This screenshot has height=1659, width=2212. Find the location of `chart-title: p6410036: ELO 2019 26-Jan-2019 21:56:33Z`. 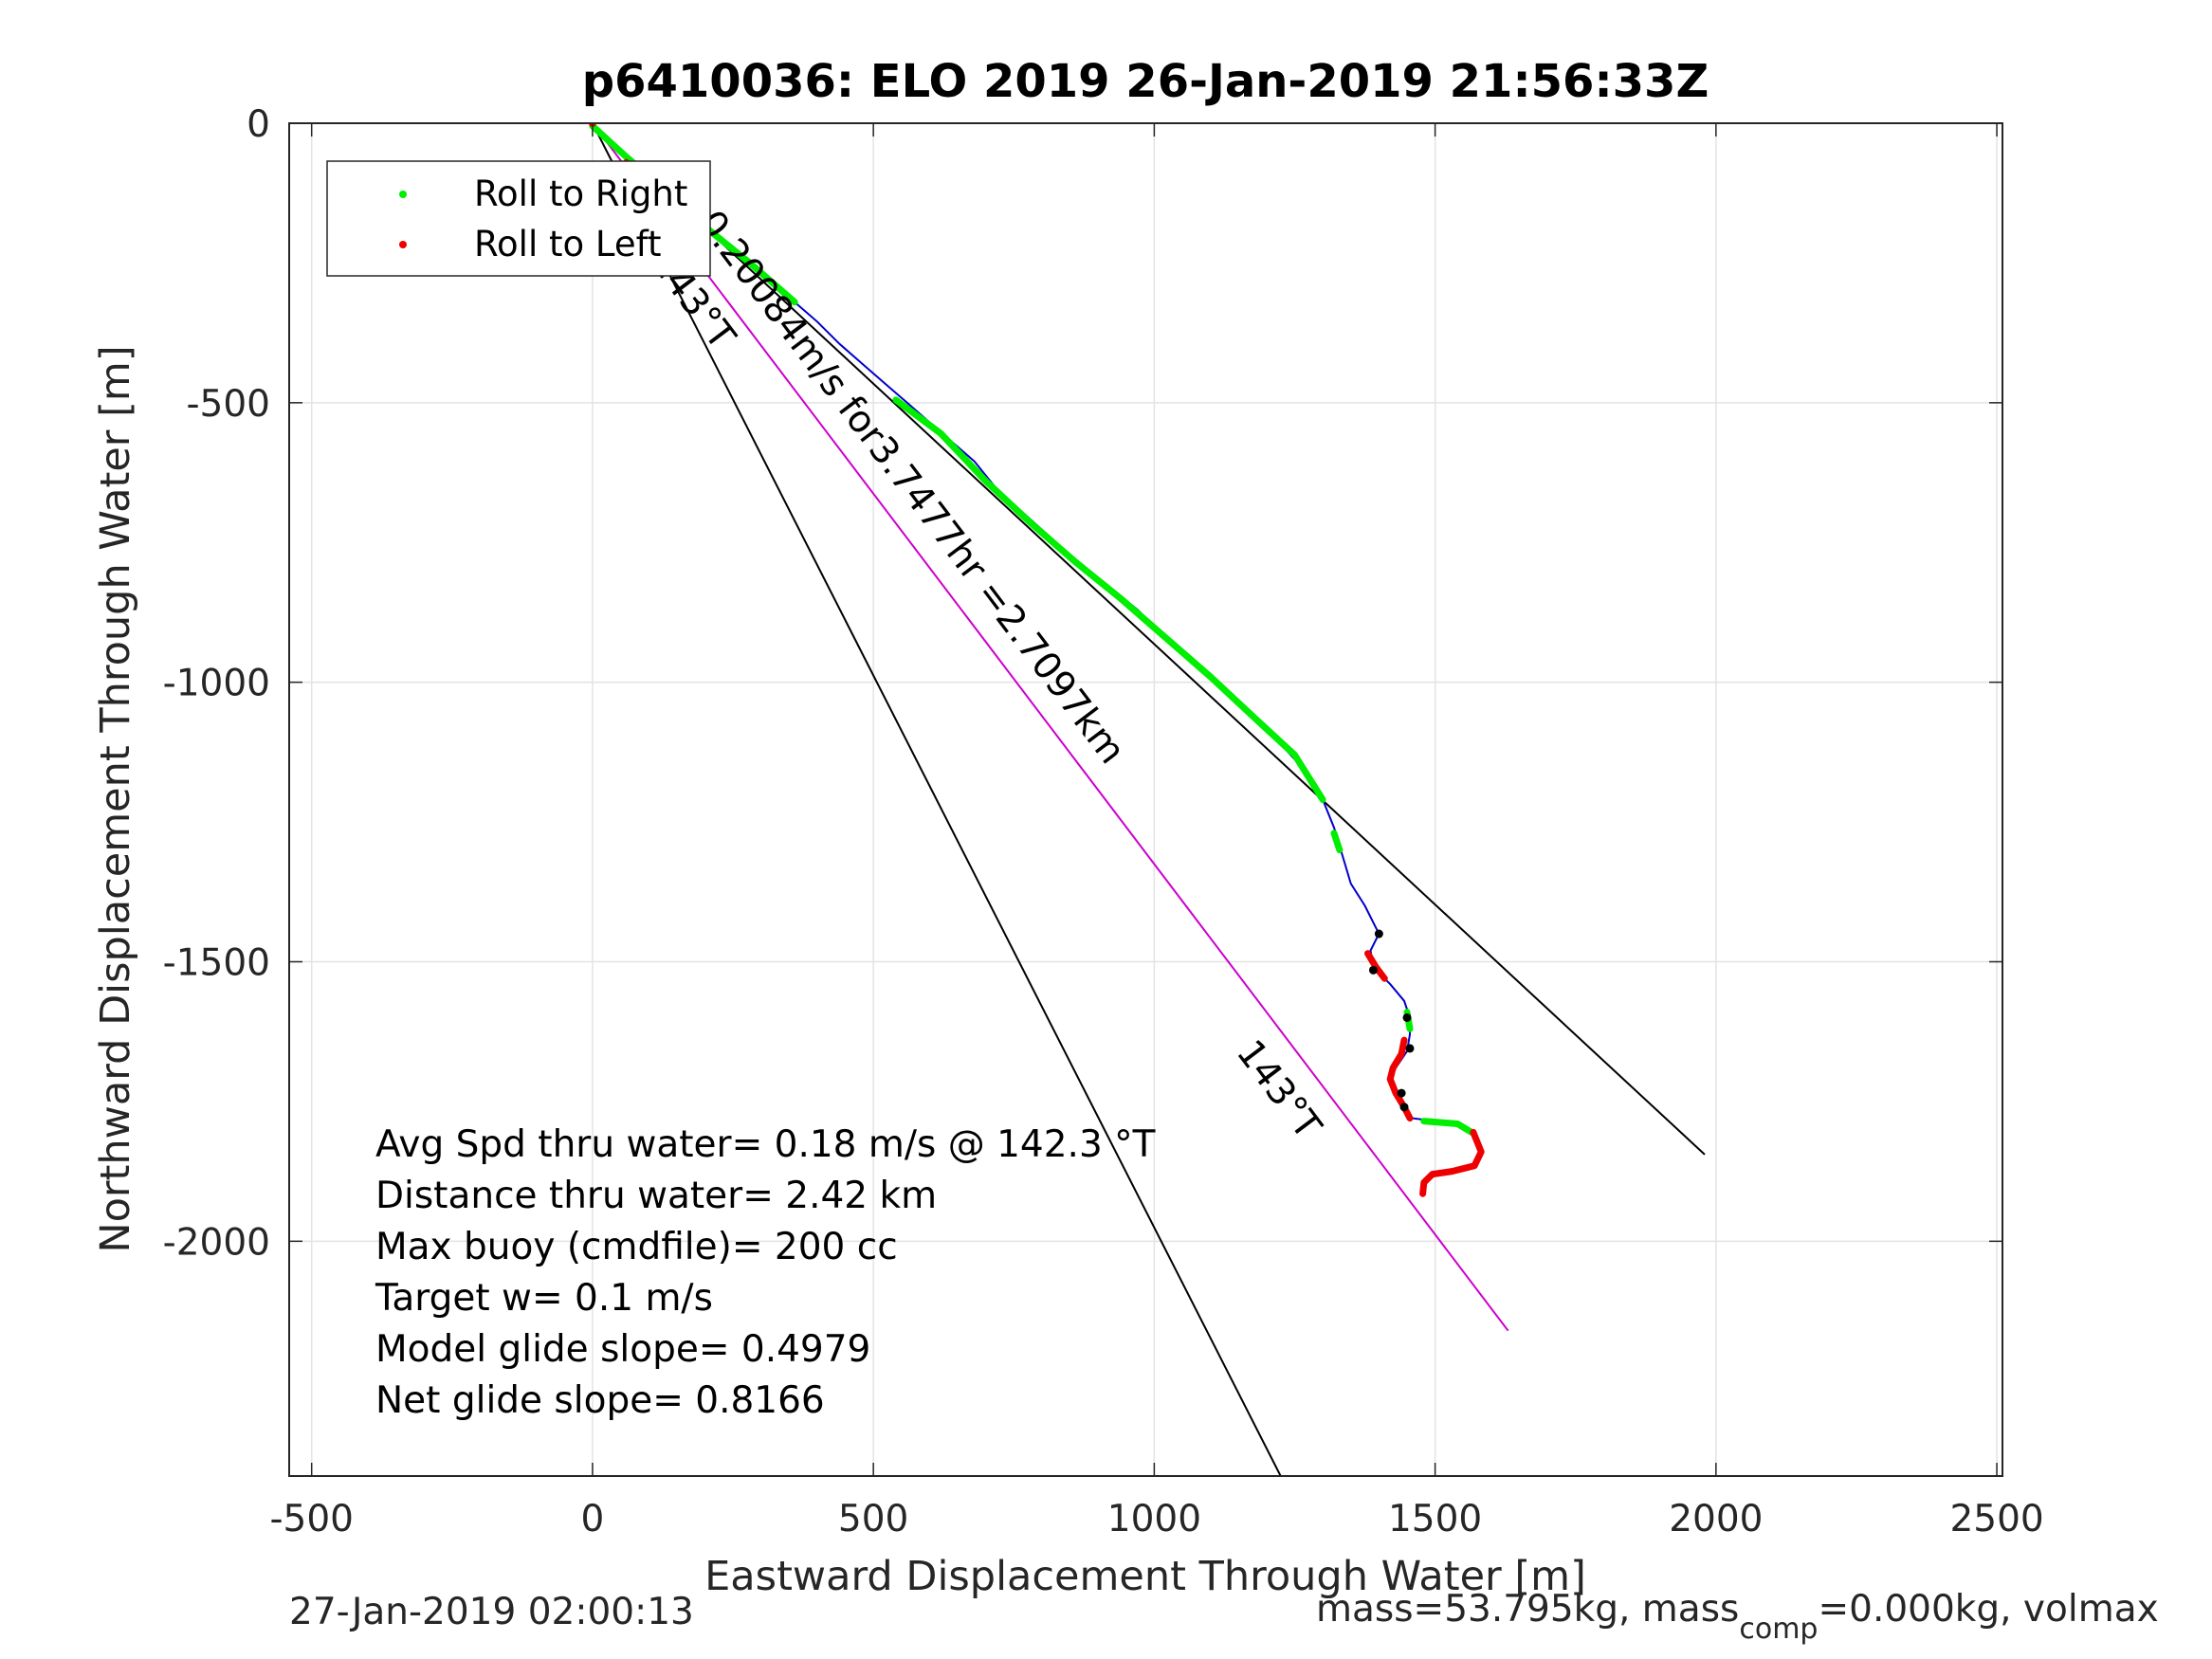

chart-title: p6410036: ELO 2019 26-Jan-2019 21:56:33Z is located at coordinates (1145, 81).